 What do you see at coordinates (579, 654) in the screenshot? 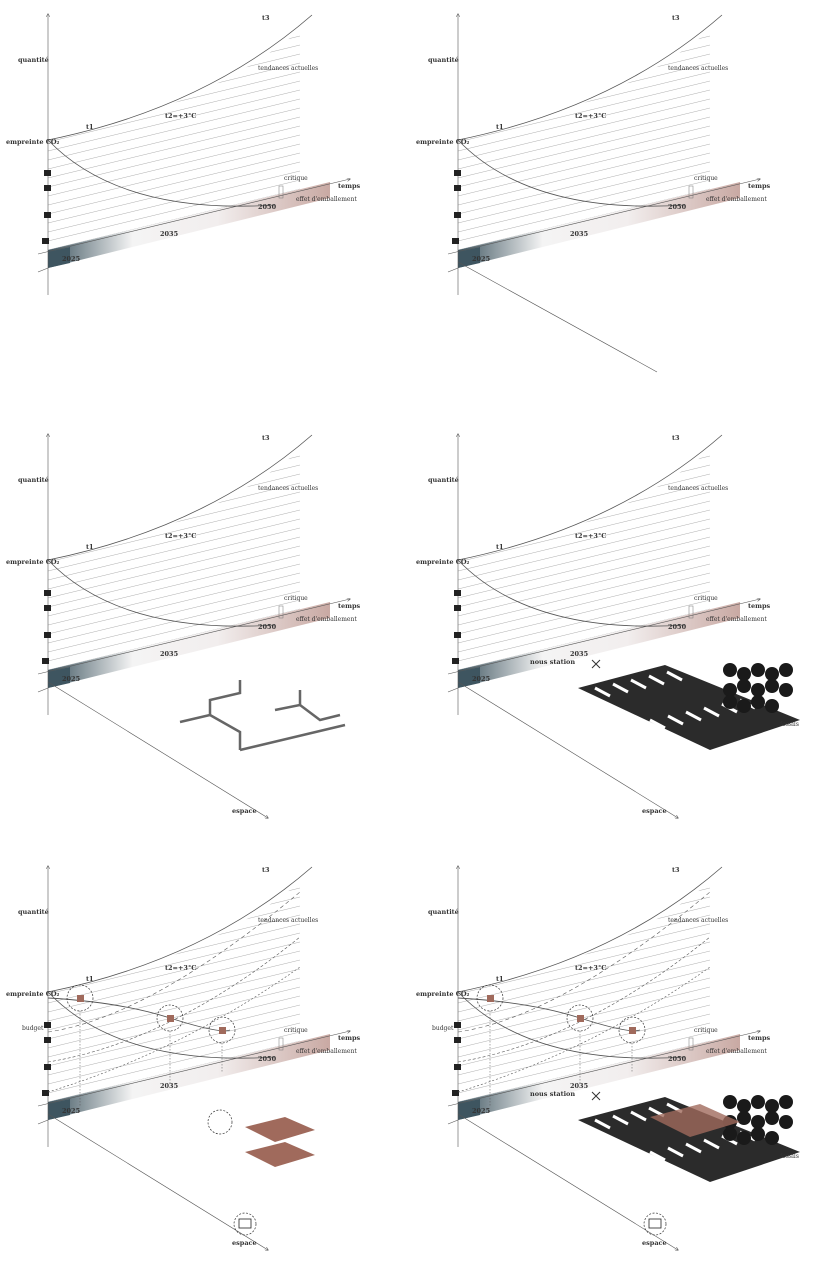
I see `label-y2035: 2035` at bounding box center [579, 654].